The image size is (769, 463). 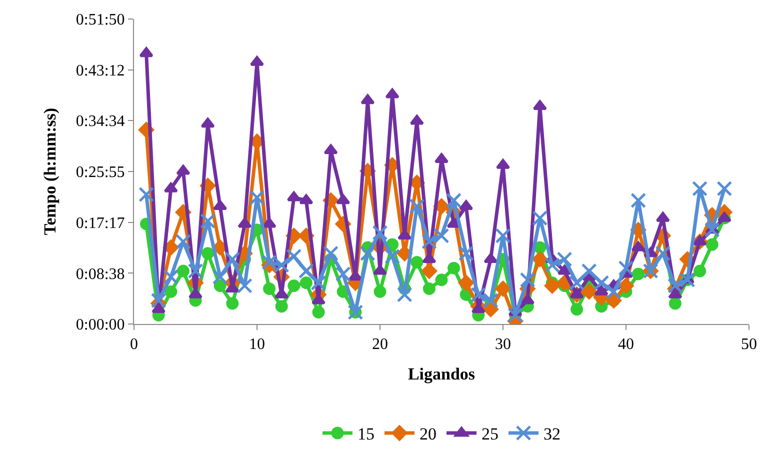 What do you see at coordinates (100, 20) in the screenshot?
I see `y-tick-label: 0:51:50` at bounding box center [100, 20].